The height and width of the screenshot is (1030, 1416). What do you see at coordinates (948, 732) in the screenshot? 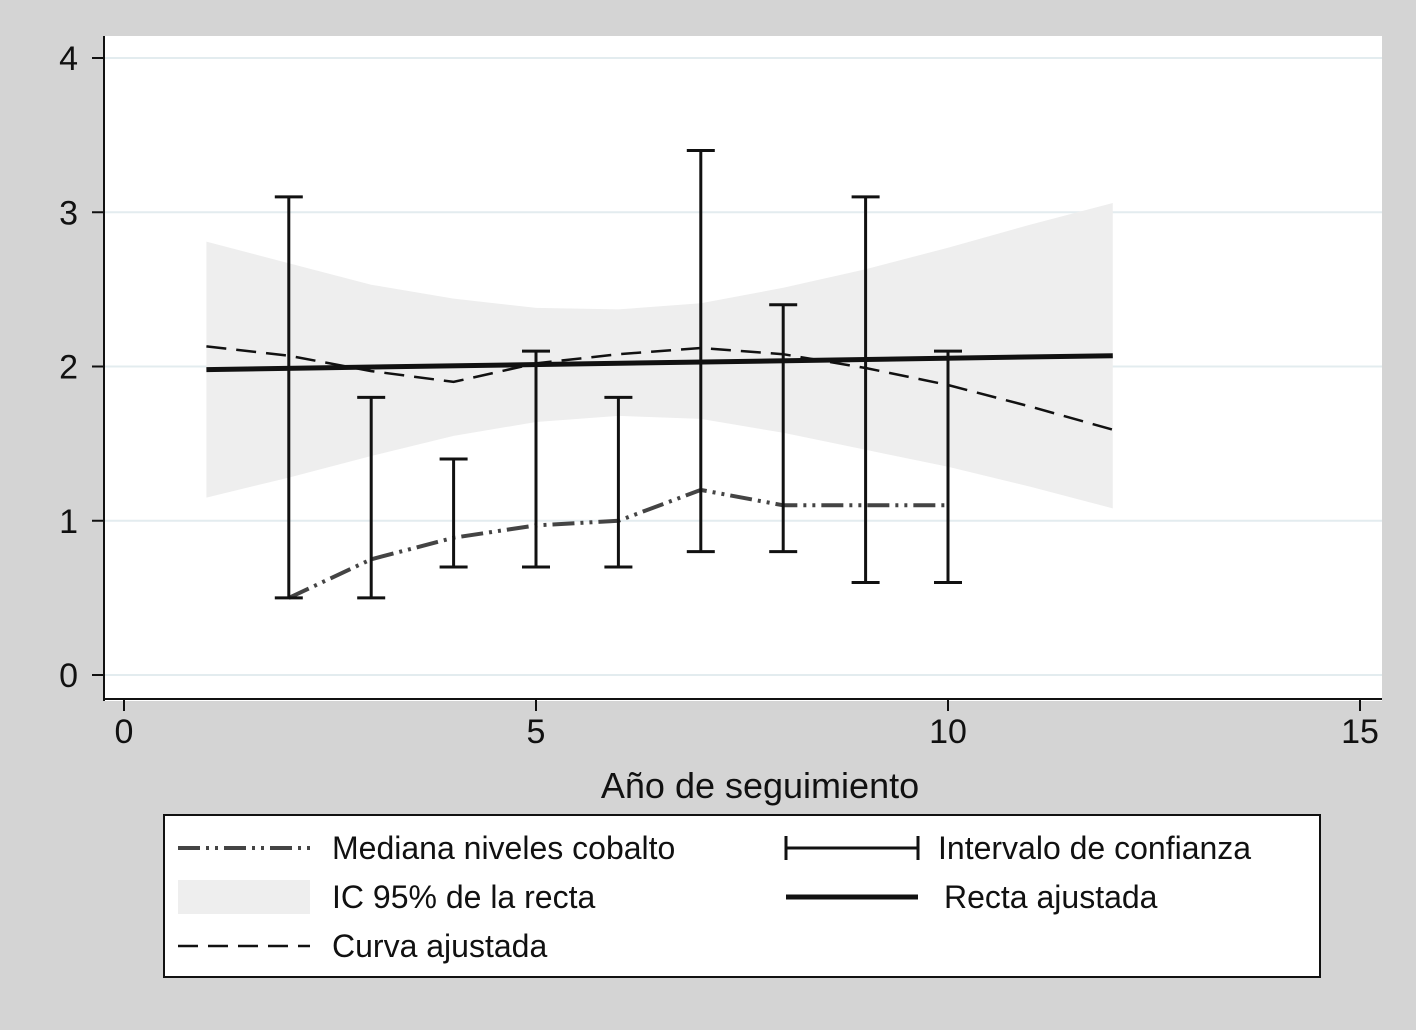
I see `x-tick-label-2: 10` at bounding box center [948, 732].